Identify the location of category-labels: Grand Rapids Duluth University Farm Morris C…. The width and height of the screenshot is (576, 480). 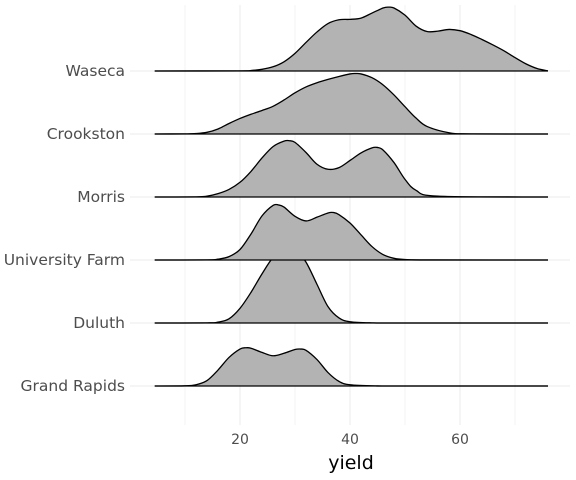
(64, 228).